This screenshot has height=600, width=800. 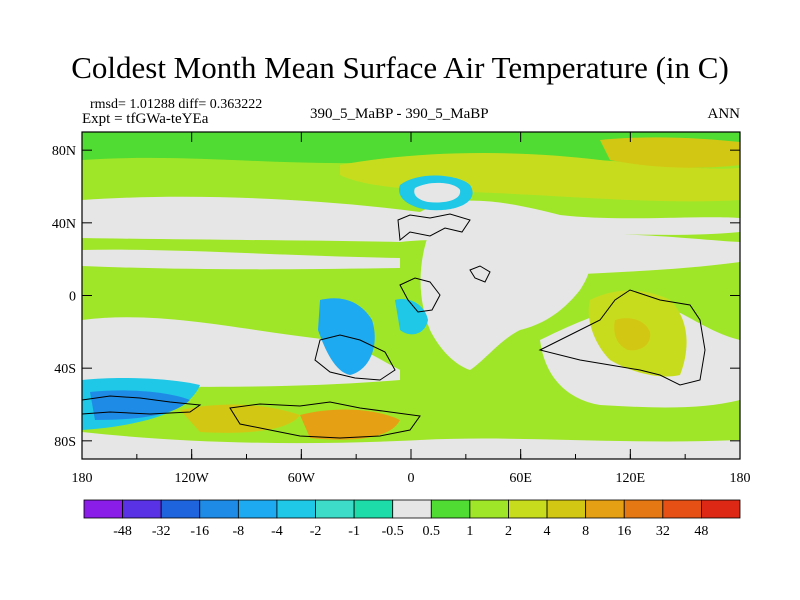 I want to click on colorbar-label: -16, so click(x=199, y=531).